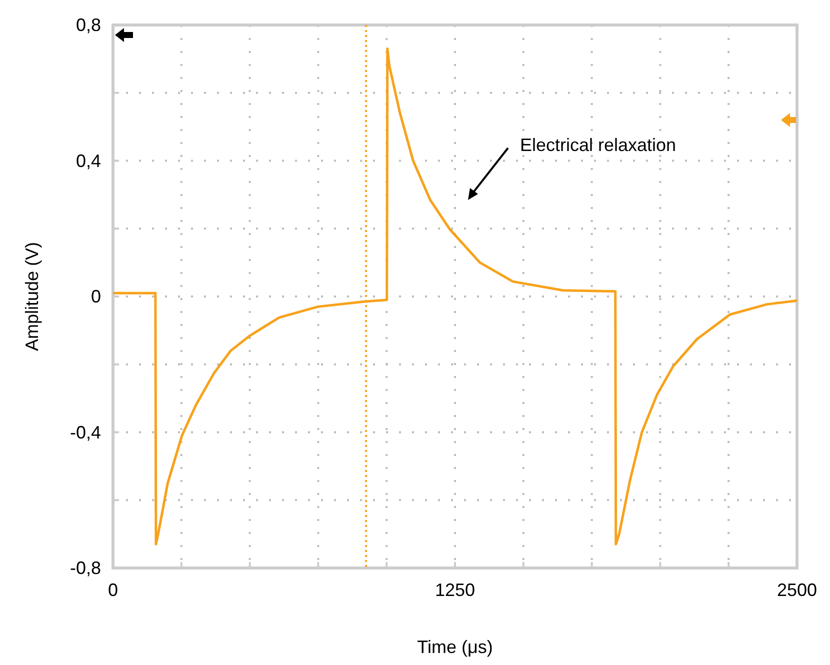 The height and width of the screenshot is (665, 830). What do you see at coordinates (88, 160) in the screenshot?
I see `y-tick-label: 0,4` at bounding box center [88, 160].